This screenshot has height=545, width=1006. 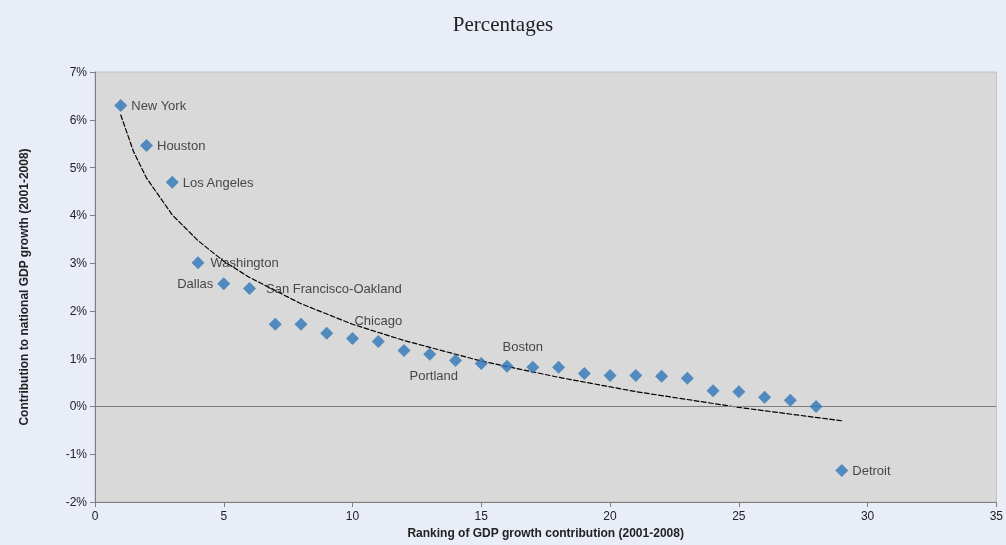 What do you see at coordinates (352, 516) in the screenshot?
I see `x-tick-label: 10` at bounding box center [352, 516].